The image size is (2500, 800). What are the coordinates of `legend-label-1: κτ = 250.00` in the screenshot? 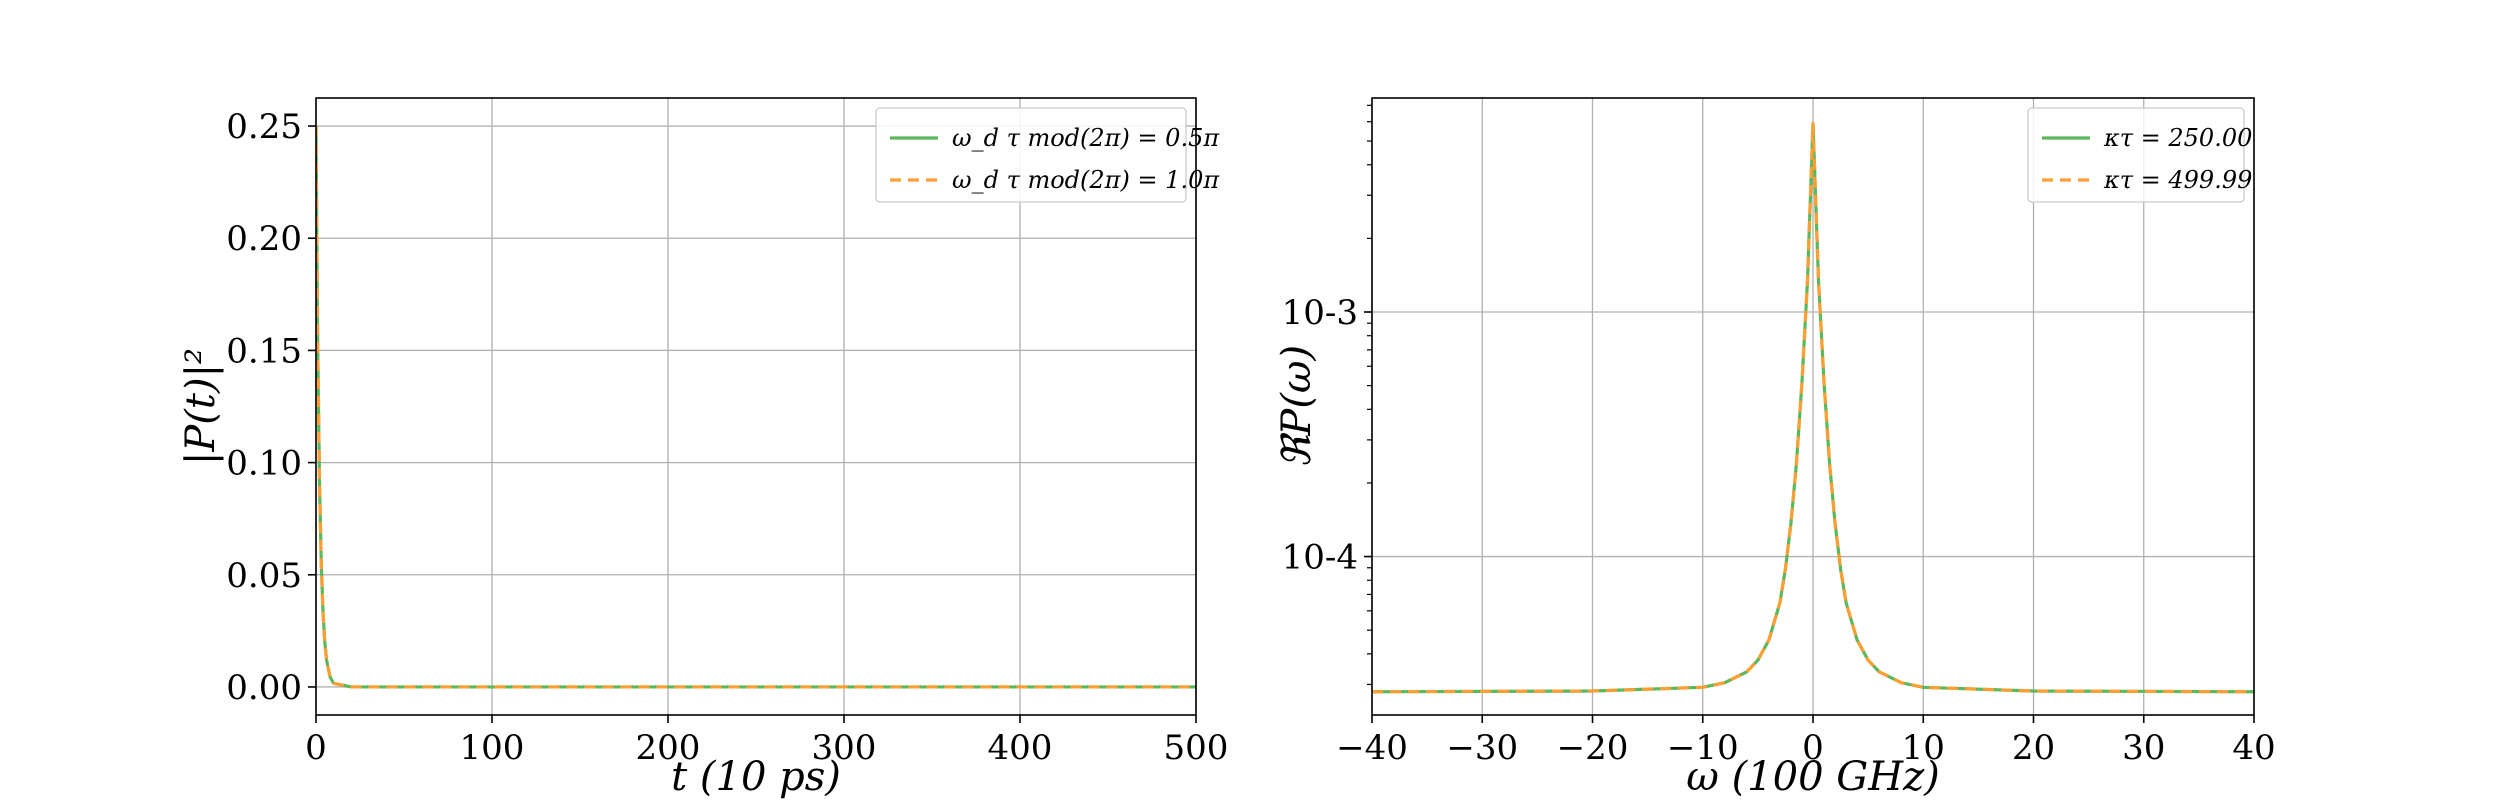 It's located at (2177, 138).